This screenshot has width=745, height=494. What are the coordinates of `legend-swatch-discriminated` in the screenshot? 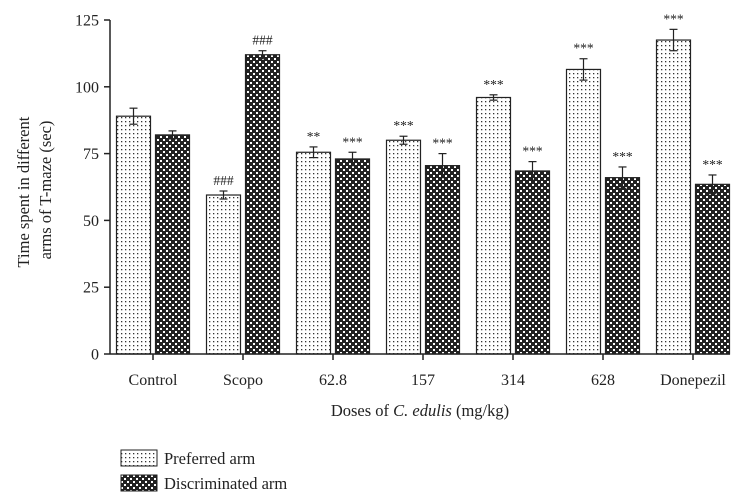 It's located at (139, 483).